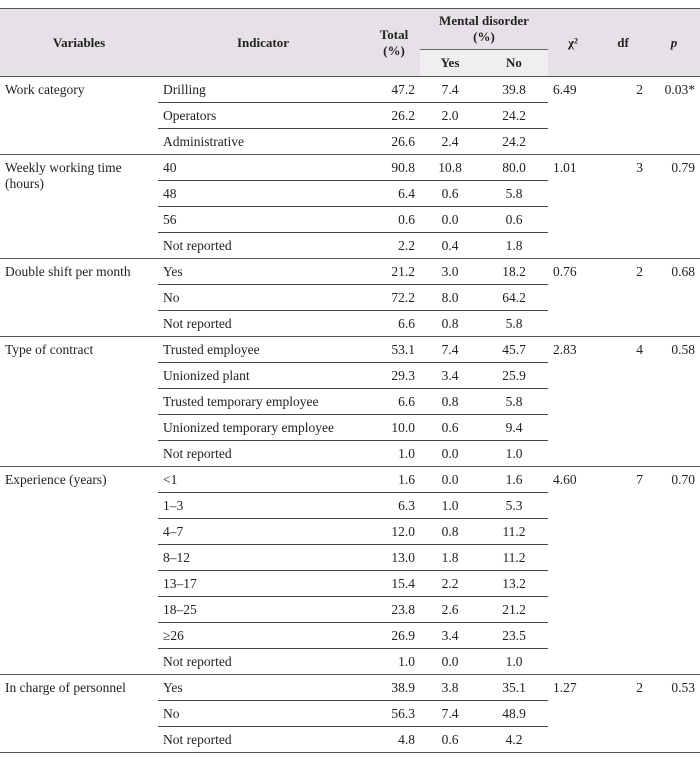 The image size is (700, 764). Describe the element at coordinates (450, 141) in the screenshot. I see `value-cell: 2.4` at that location.